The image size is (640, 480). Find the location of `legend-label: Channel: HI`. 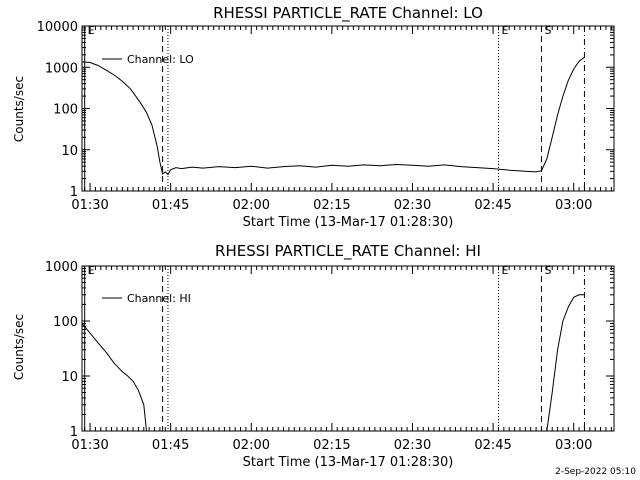

legend-label: Channel: HI is located at coordinates (159, 298).